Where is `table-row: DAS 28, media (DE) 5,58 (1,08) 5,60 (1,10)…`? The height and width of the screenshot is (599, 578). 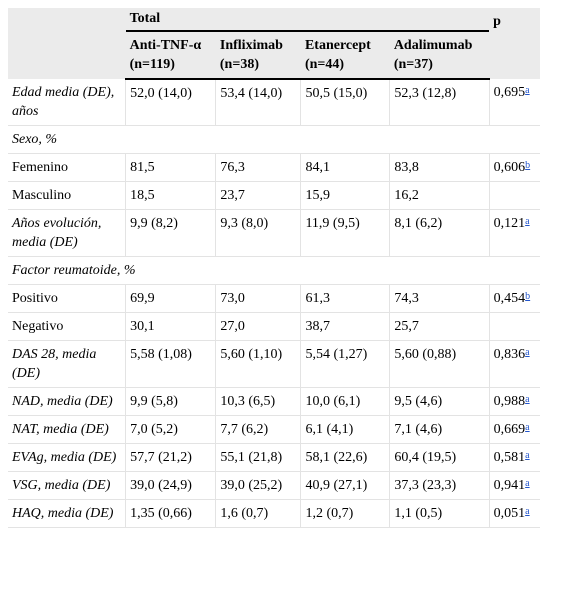 table-row: DAS 28, media (DE) 5,58 (1,08) 5,60 (1,10)… is located at coordinates (274, 364).